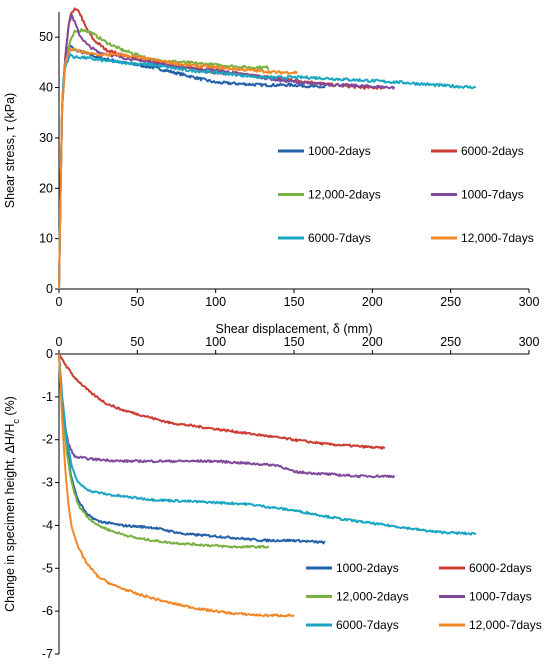  What do you see at coordinates (47, 654) in the screenshot?
I see `y-tick-label: -7` at bounding box center [47, 654].